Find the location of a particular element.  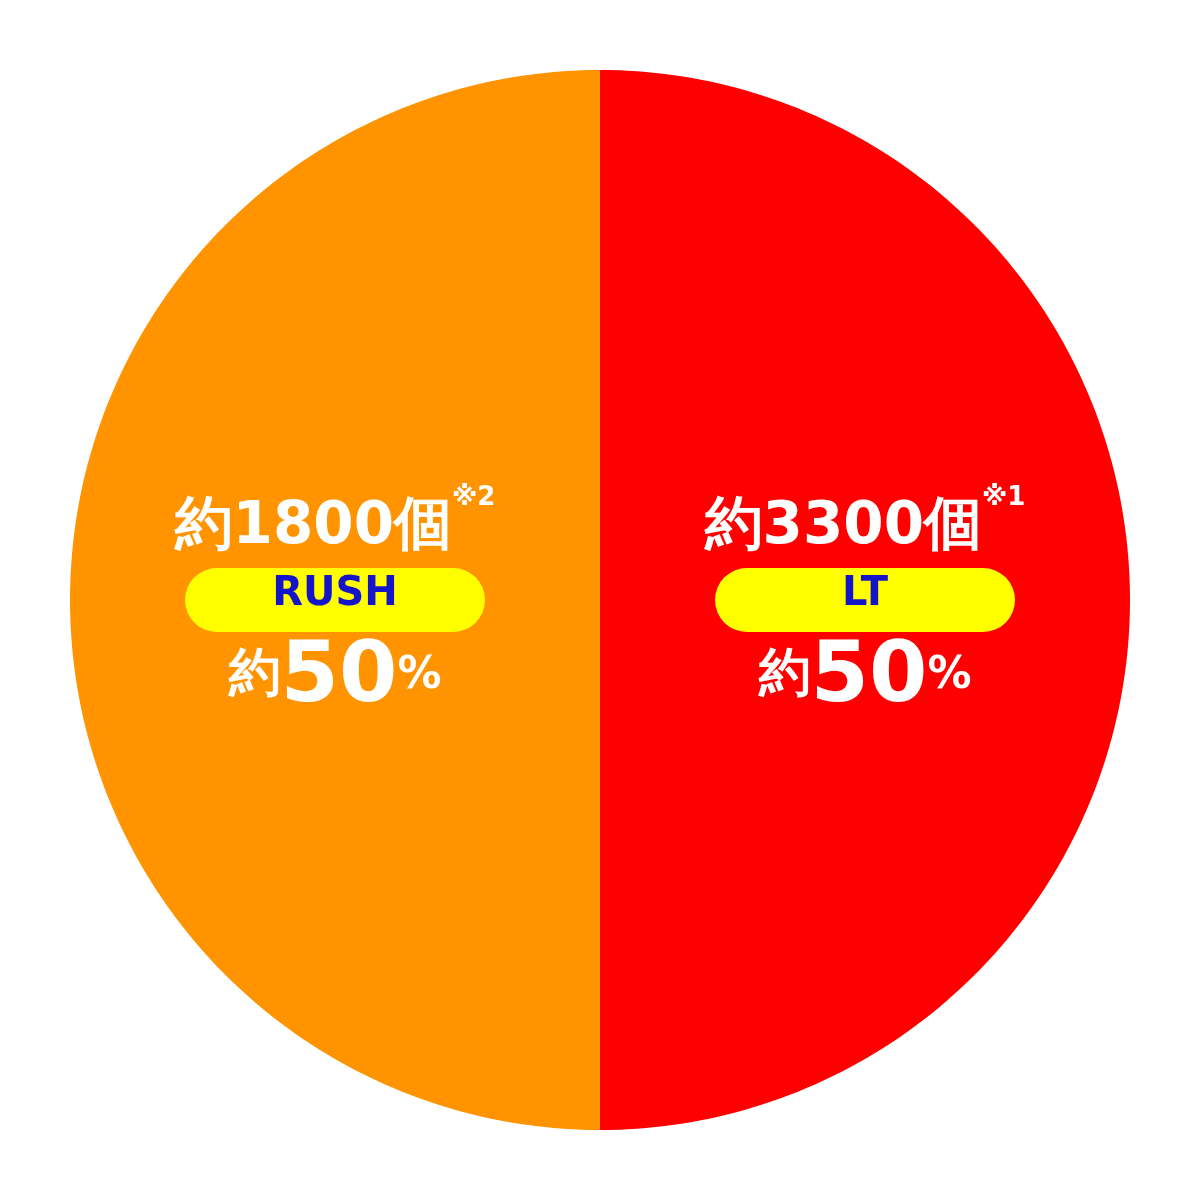

slice-label: LT is located at coordinates (865, 591).